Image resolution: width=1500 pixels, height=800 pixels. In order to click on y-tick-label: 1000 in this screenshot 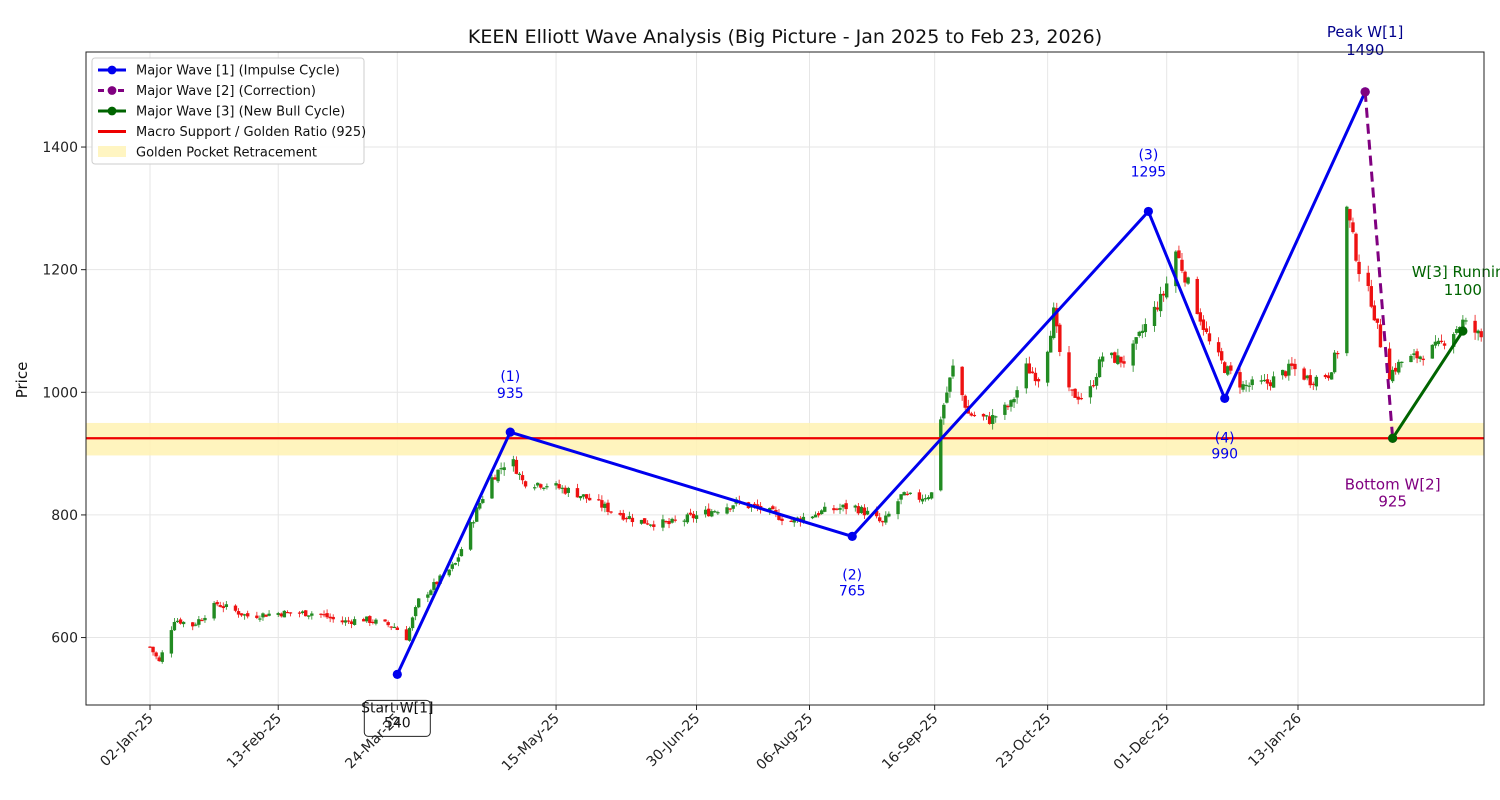, I will do `click(60, 393)`.